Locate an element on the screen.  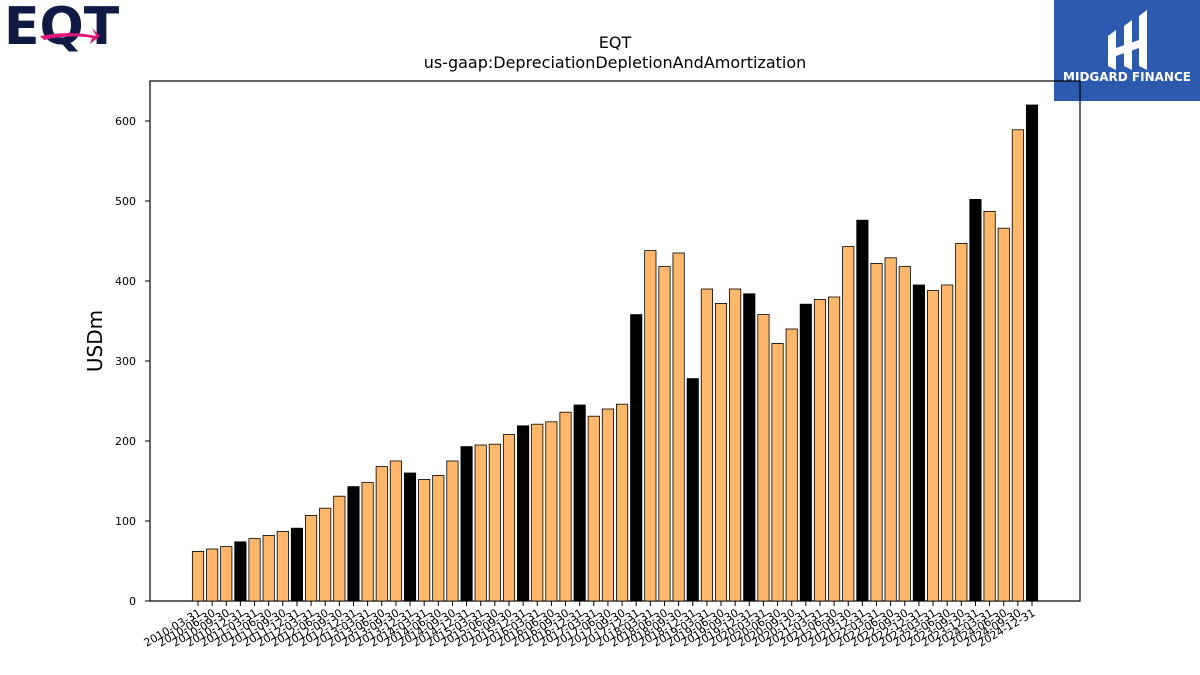
company-logo-text: EQT is located at coordinates (62, 28).